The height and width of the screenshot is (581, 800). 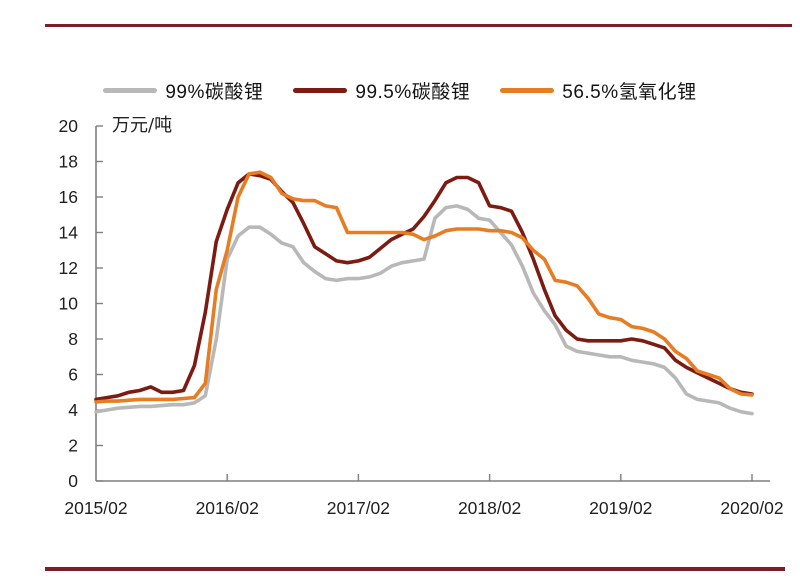 I want to click on x-tick-label: 2017/02, so click(x=358, y=508).